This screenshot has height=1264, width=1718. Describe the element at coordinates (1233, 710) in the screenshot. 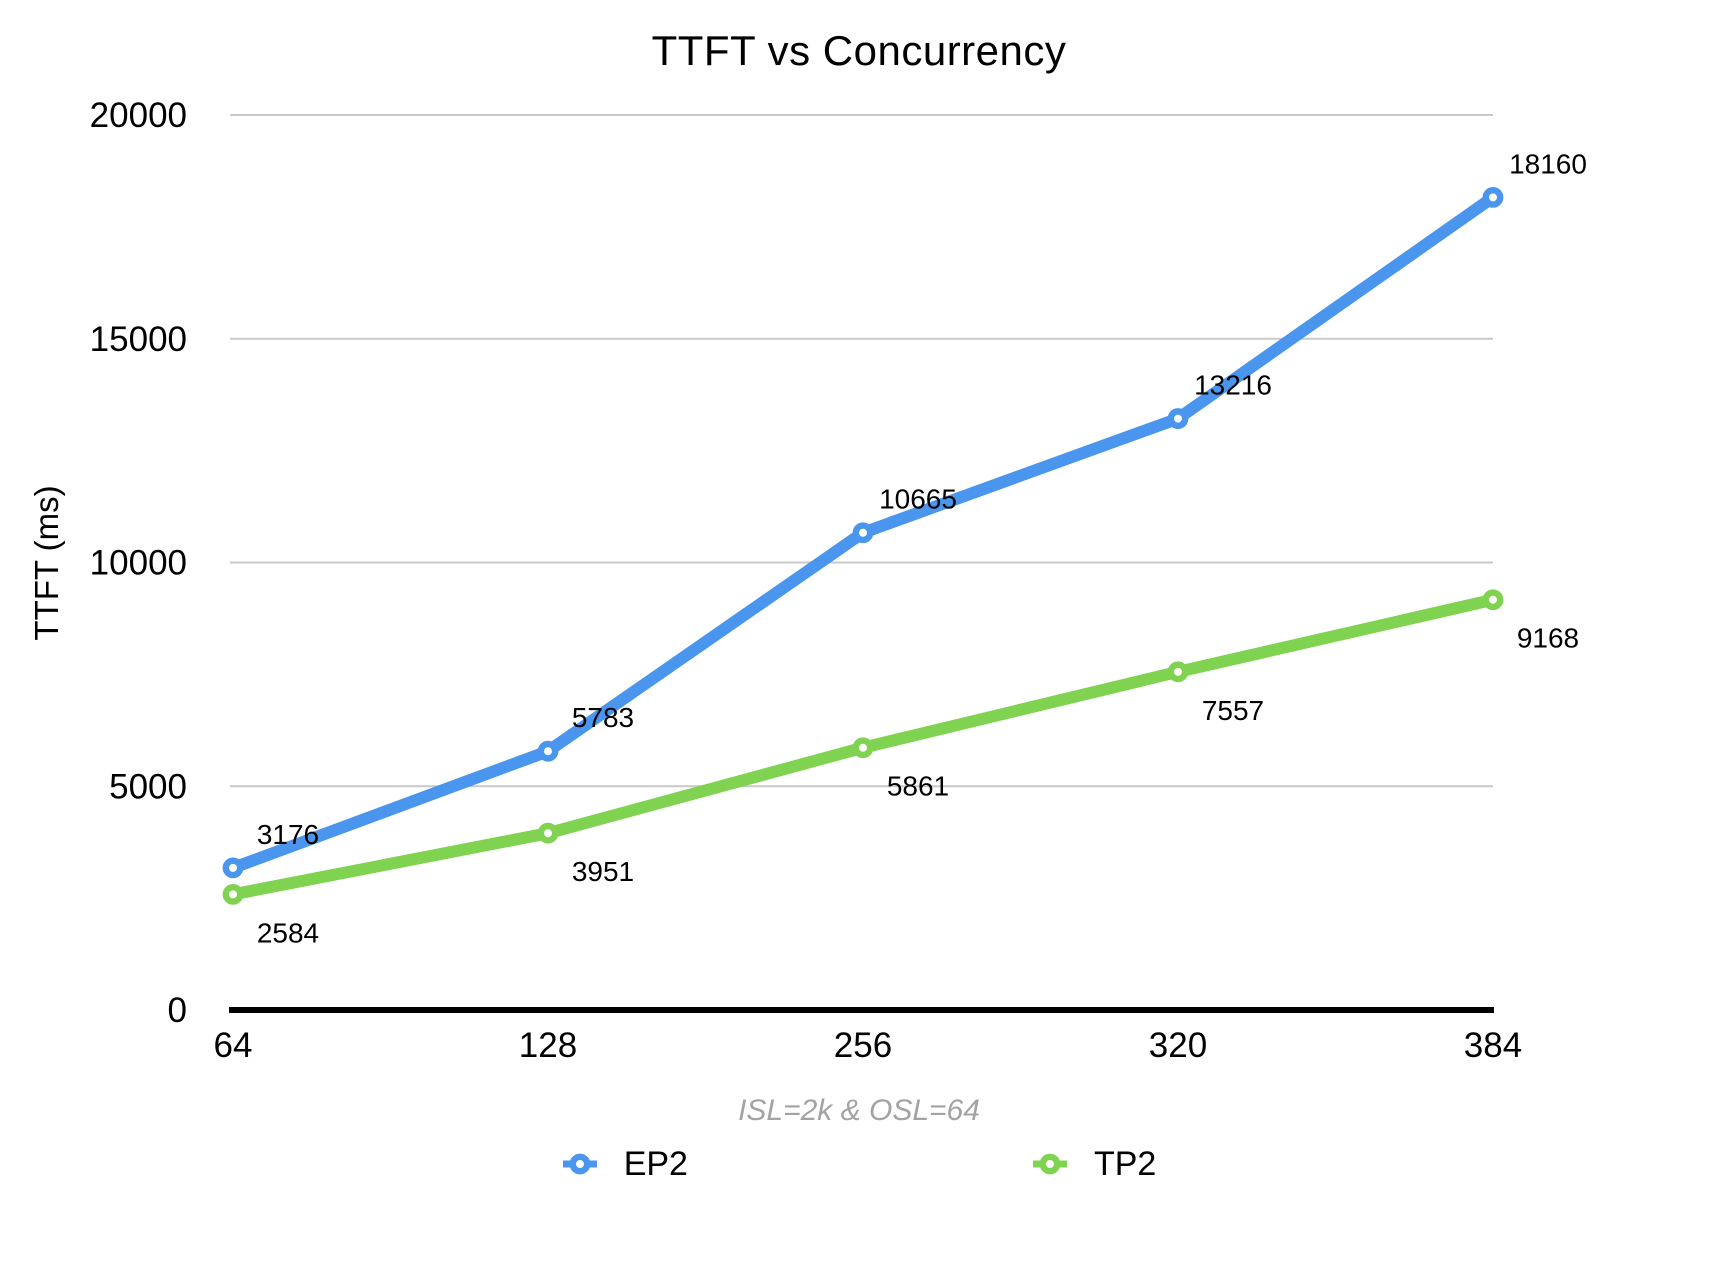

I see `data-point-label-tp2-320: 7557` at that location.